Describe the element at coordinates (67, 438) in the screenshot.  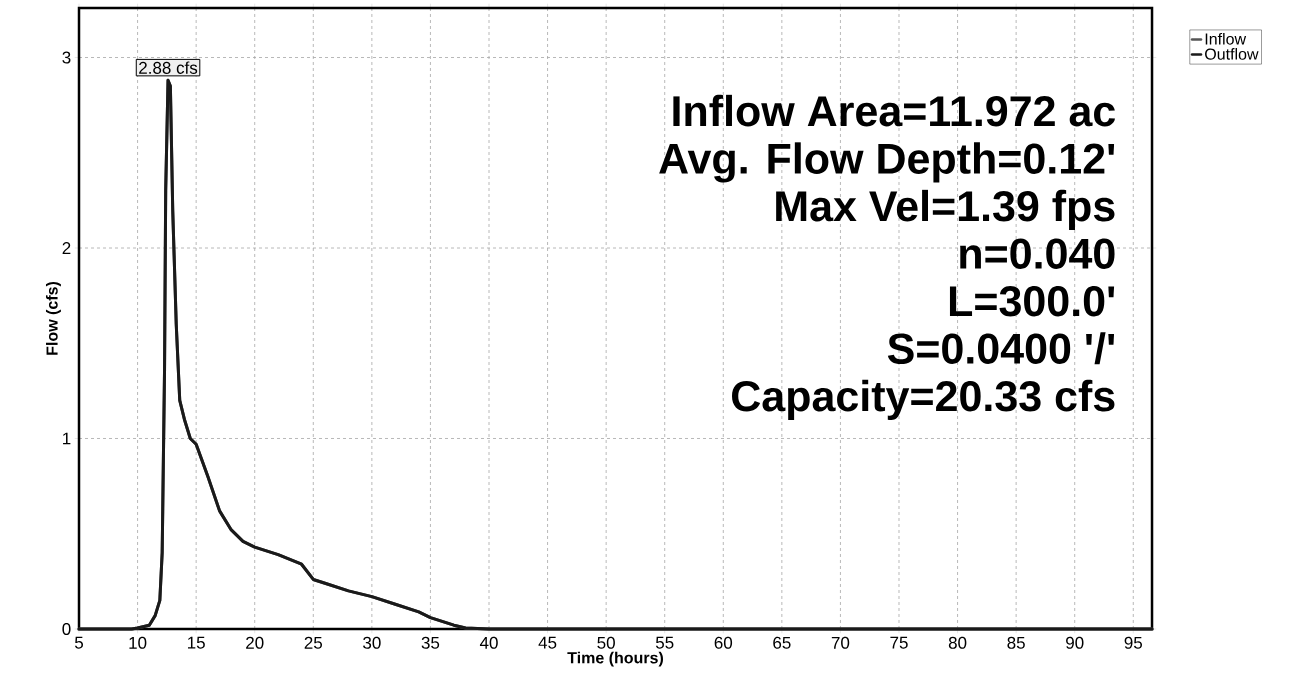
I see `y-tick-label: 1` at that location.